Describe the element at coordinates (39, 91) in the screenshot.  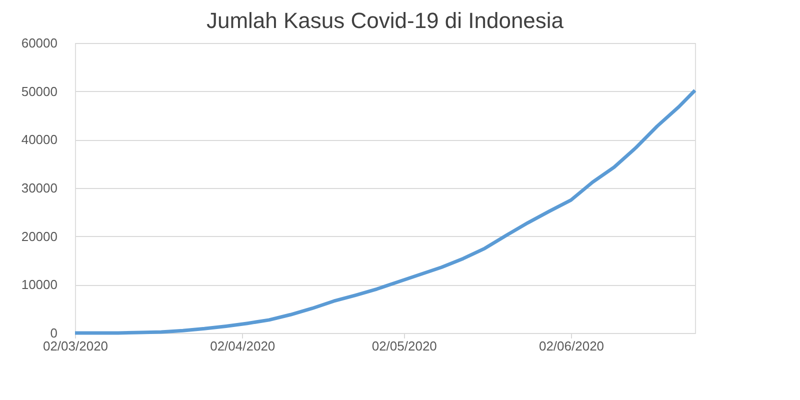
I see `y-tick-label: 50000` at that location.